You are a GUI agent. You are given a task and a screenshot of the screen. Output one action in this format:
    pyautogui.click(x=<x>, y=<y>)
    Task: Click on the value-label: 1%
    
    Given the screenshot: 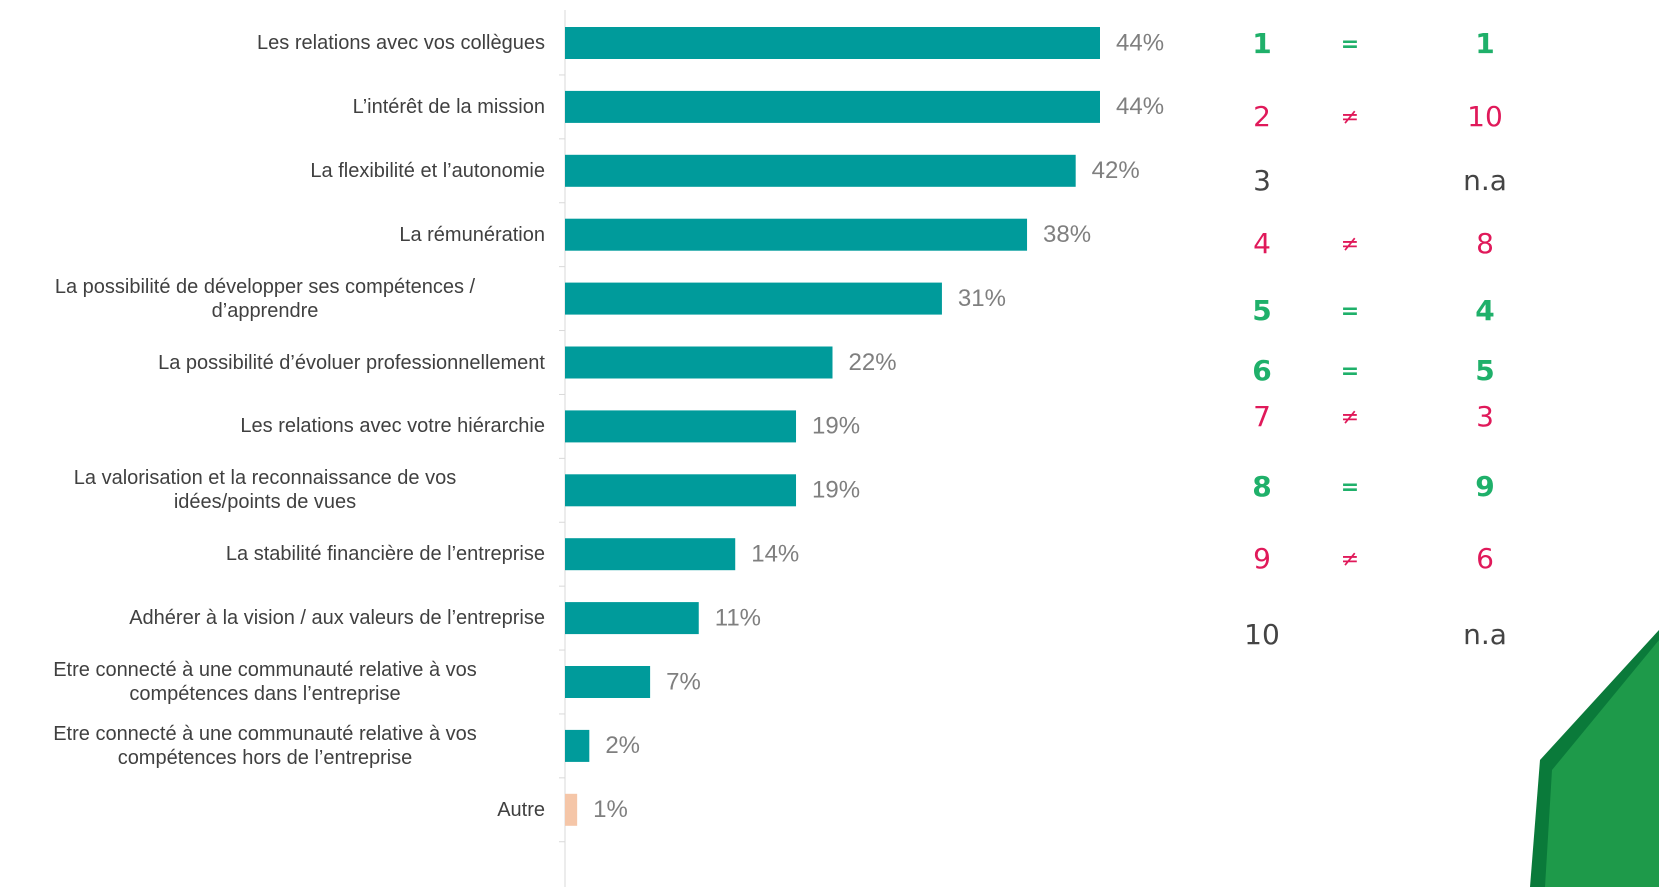 What is the action you would take?
    pyautogui.click(x=610, y=809)
    